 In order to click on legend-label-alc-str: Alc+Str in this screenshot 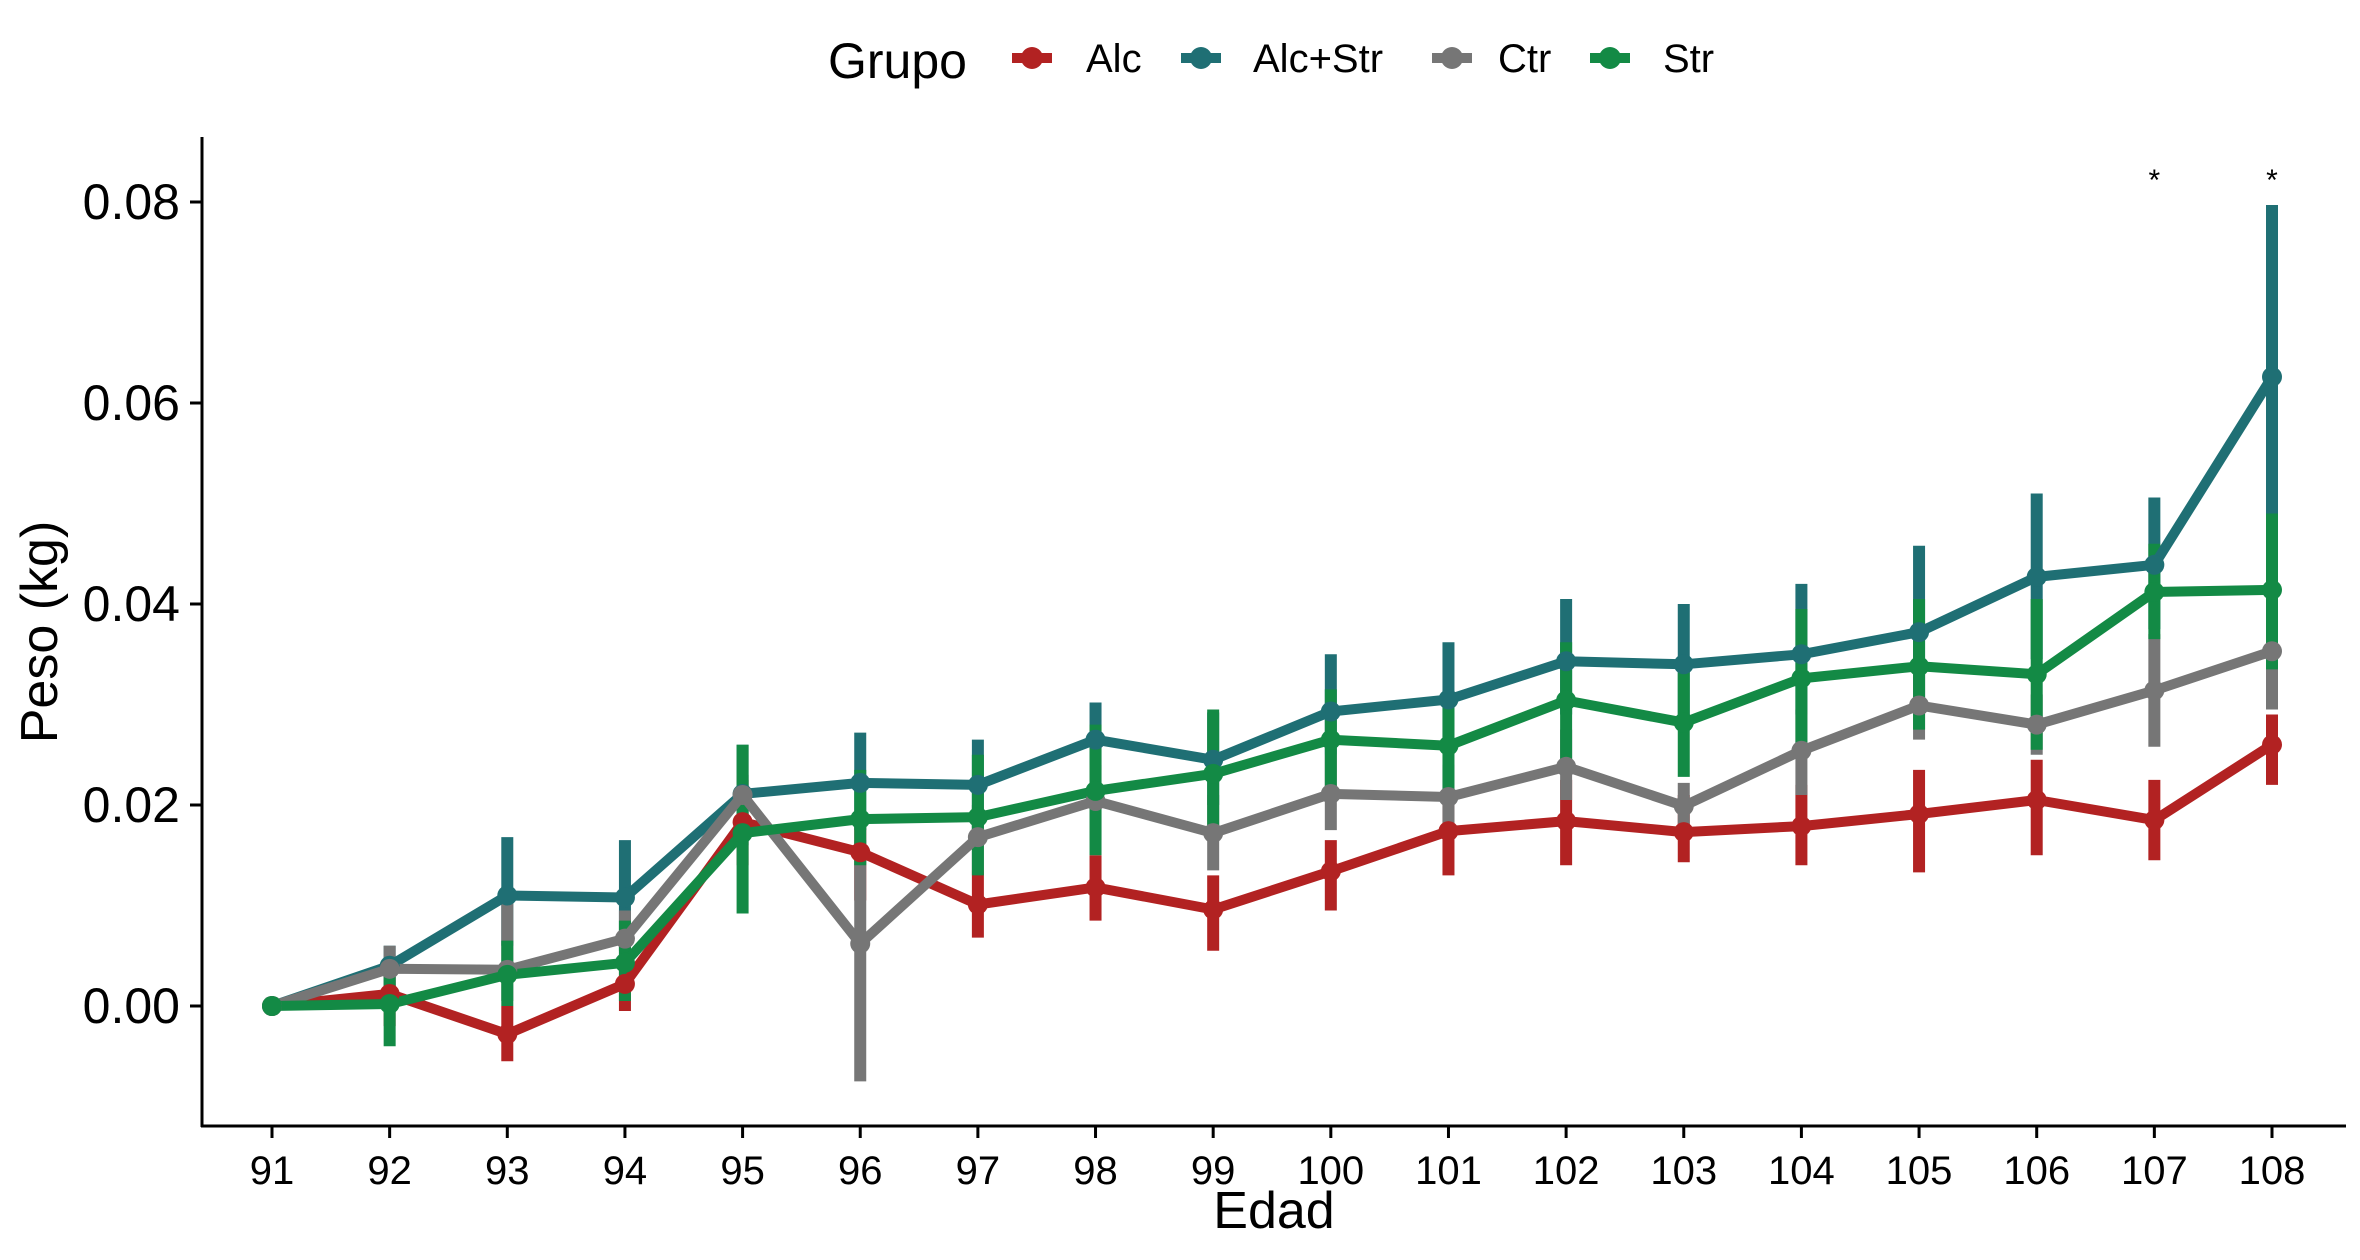, I will do `click(1318, 59)`.